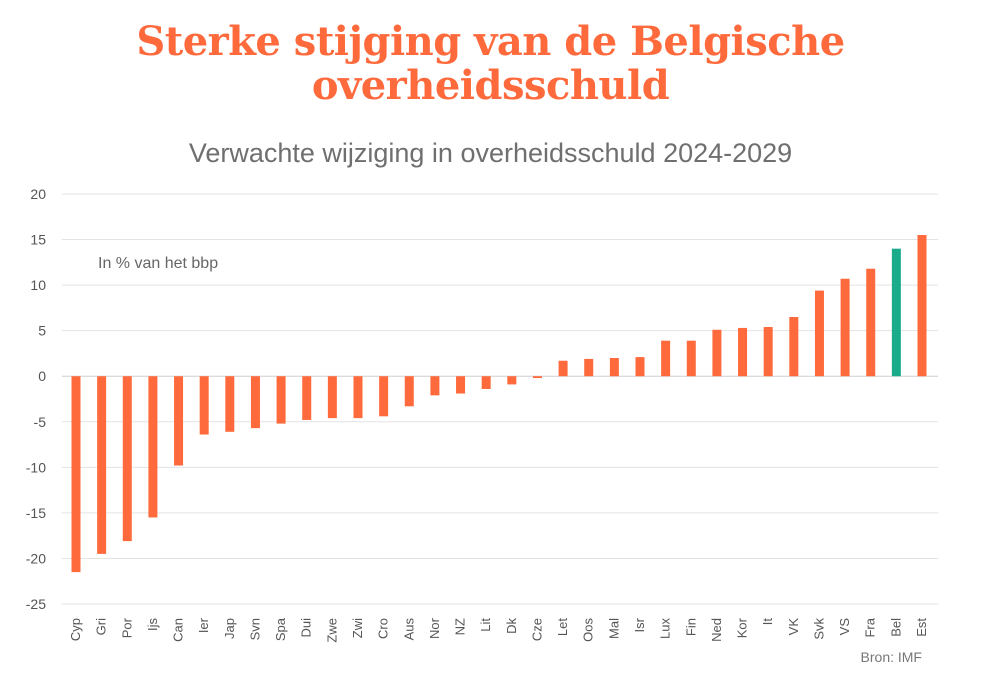 The height and width of the screenshot is (673, 981). I want to click on y-tick-label: 5, so click(42, 331).